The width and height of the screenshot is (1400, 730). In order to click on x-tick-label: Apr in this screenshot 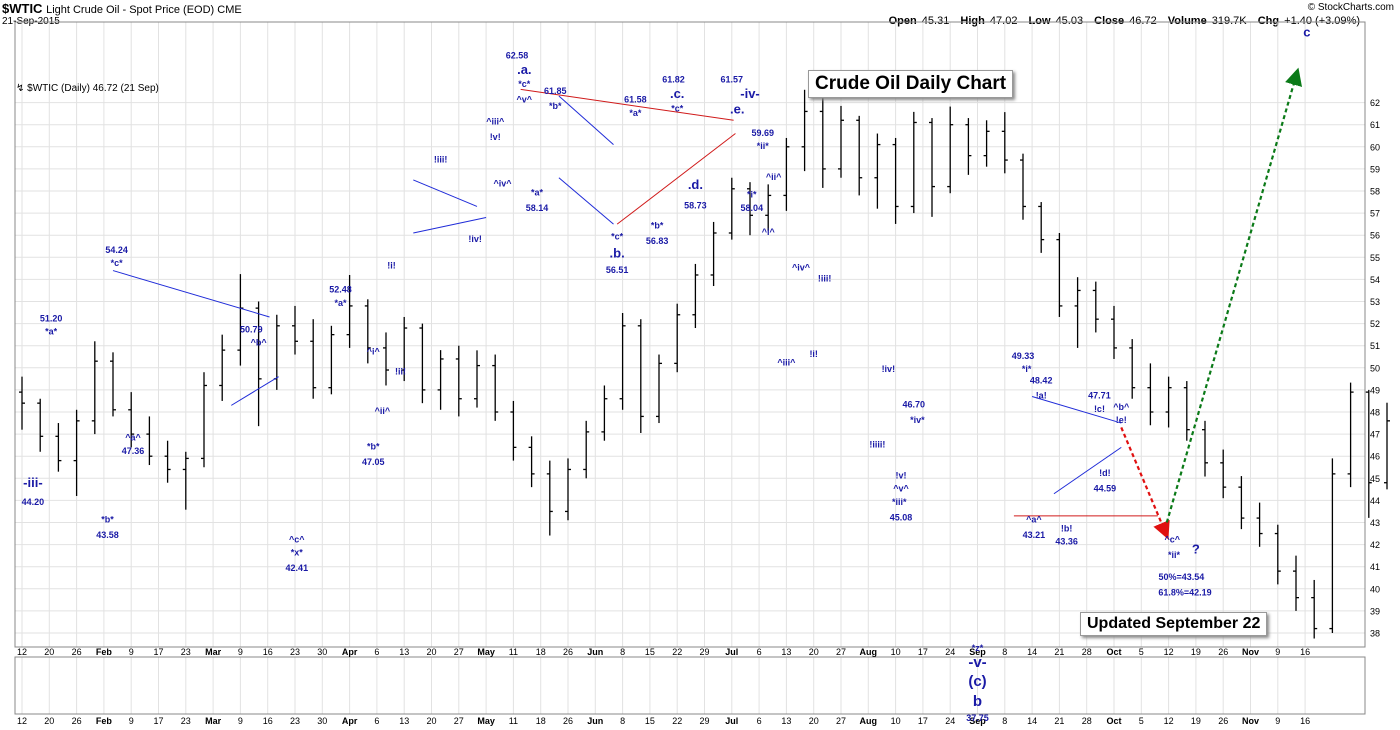, I will do `click(350, 721)`.